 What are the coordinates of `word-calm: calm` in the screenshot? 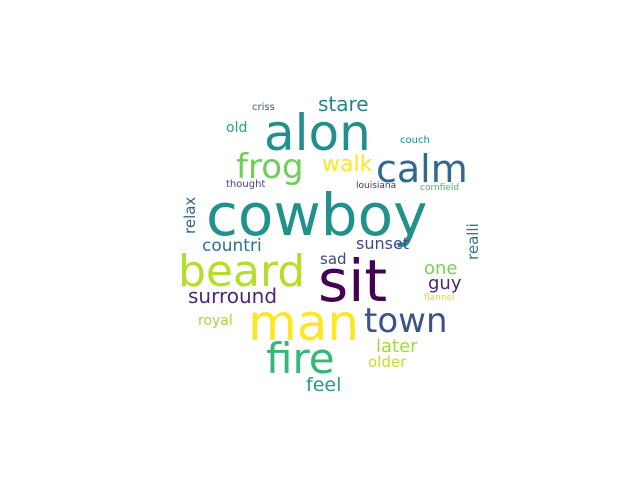 It's located at (422, 169).